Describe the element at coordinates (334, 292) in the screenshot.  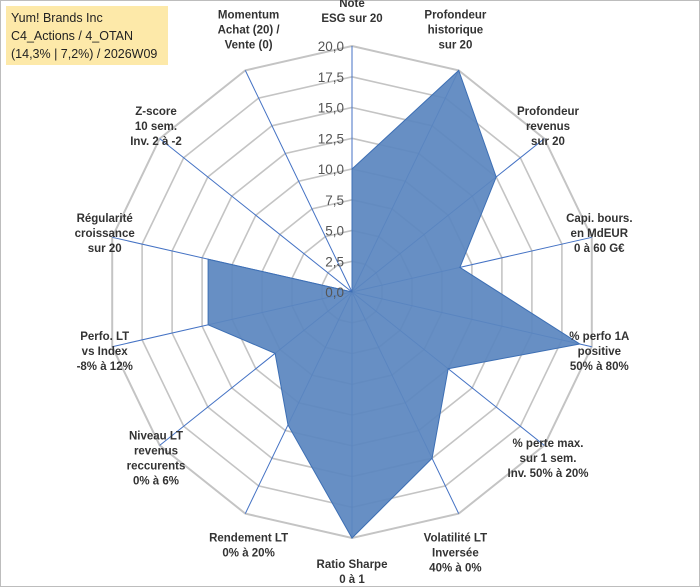
I see `tick-label-0: 0,0` at that location.